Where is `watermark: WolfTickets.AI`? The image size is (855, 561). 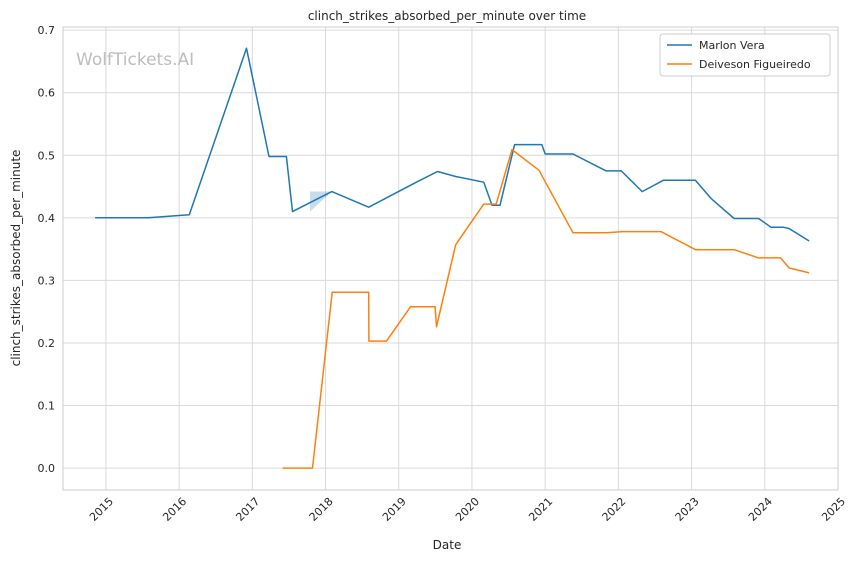 watermark: WolfTickets.AI is located at coordinates (135, 60).